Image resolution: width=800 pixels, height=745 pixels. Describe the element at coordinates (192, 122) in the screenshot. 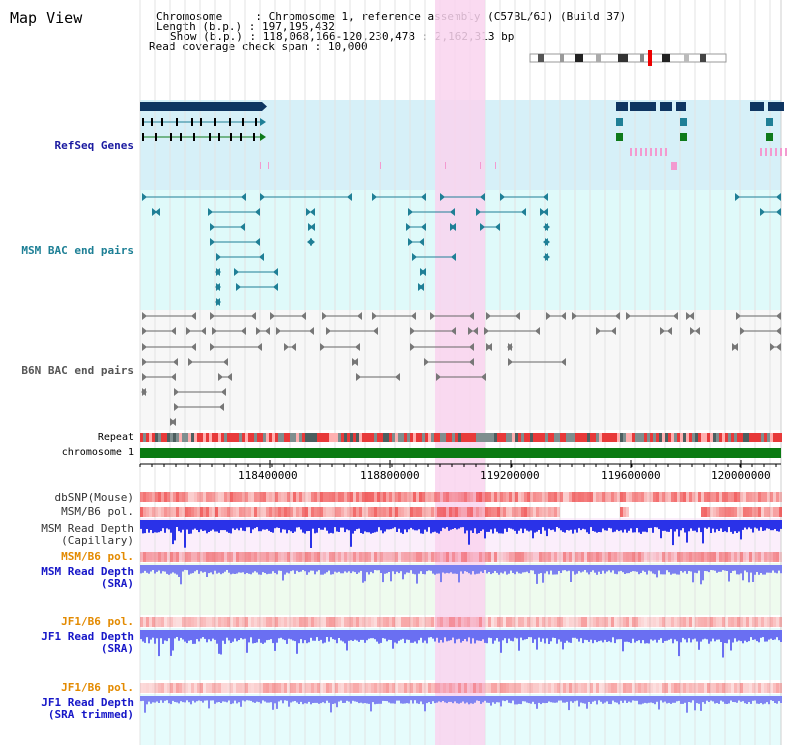

I see `exon-mark` at that location.